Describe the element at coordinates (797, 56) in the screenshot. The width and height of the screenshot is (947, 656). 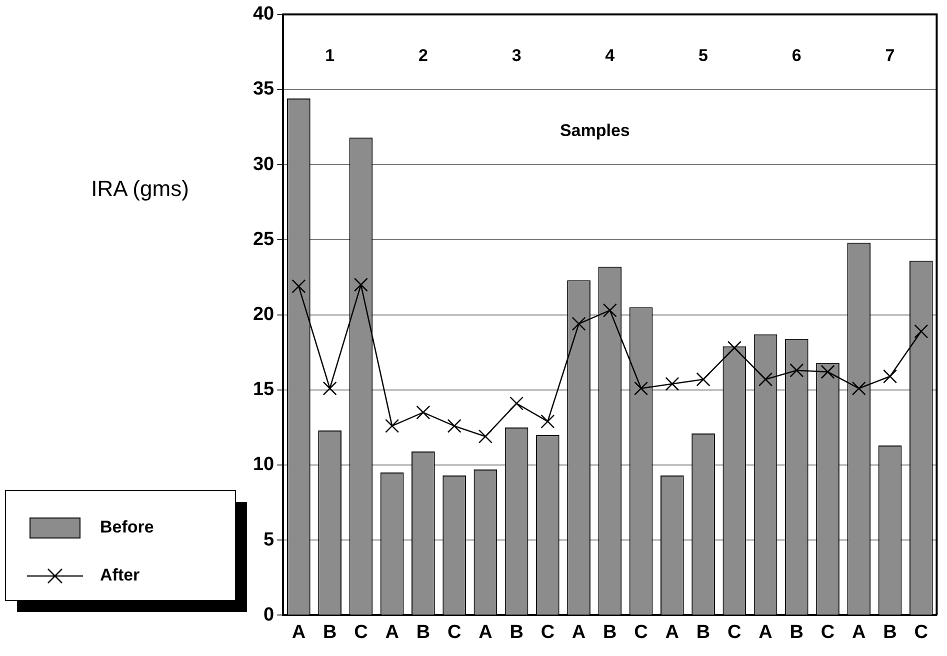
I see `annotation: 6` at that location.